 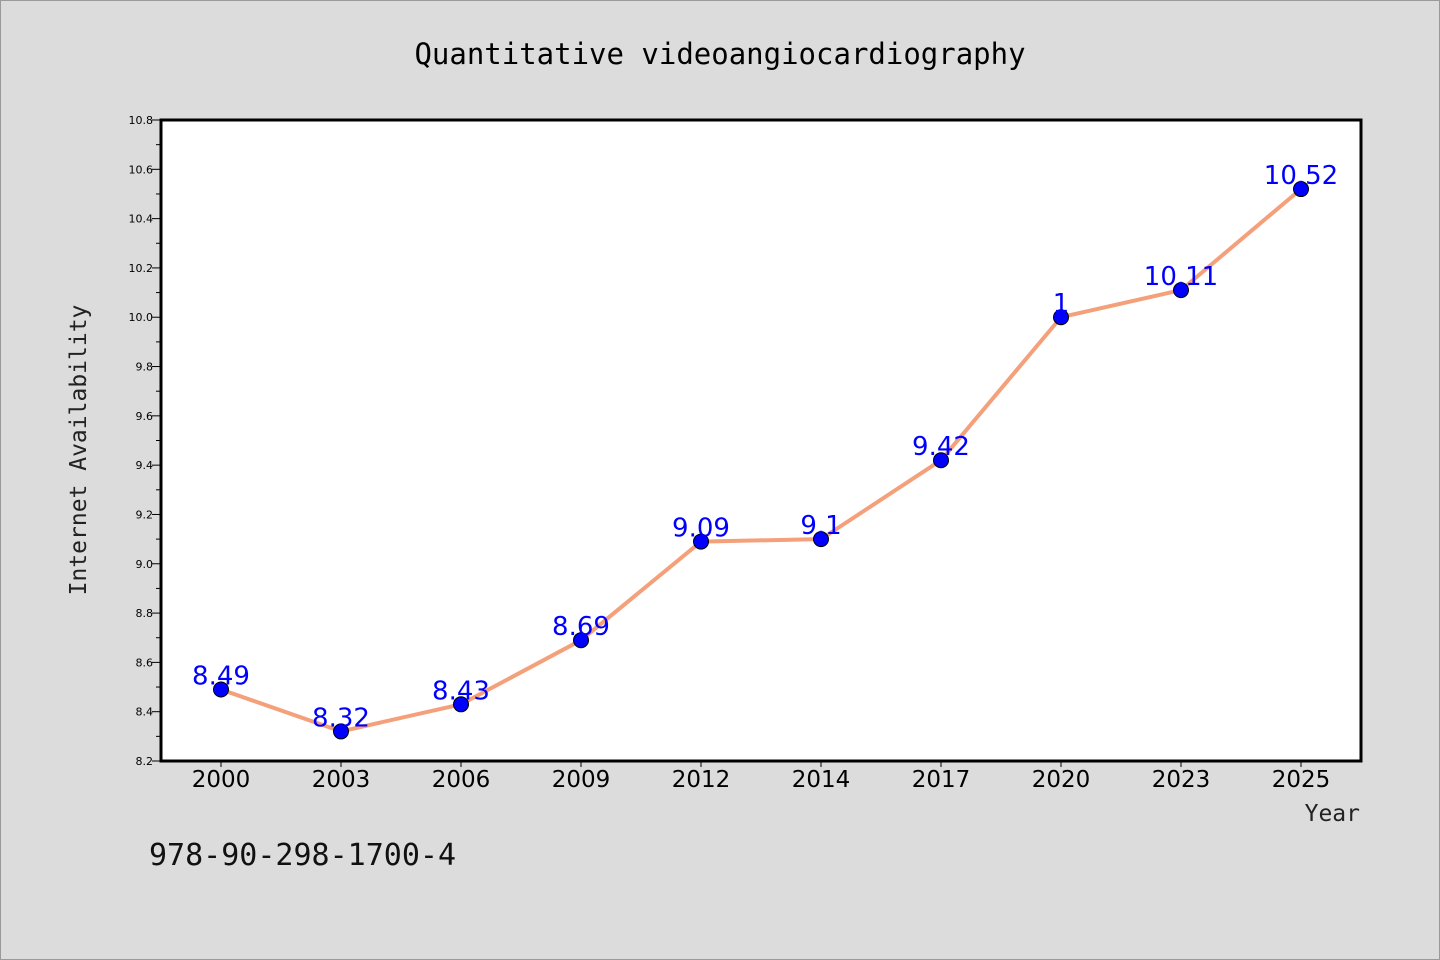 I want to click on y-tick-label: 9.4, so click(x=145, y=465).